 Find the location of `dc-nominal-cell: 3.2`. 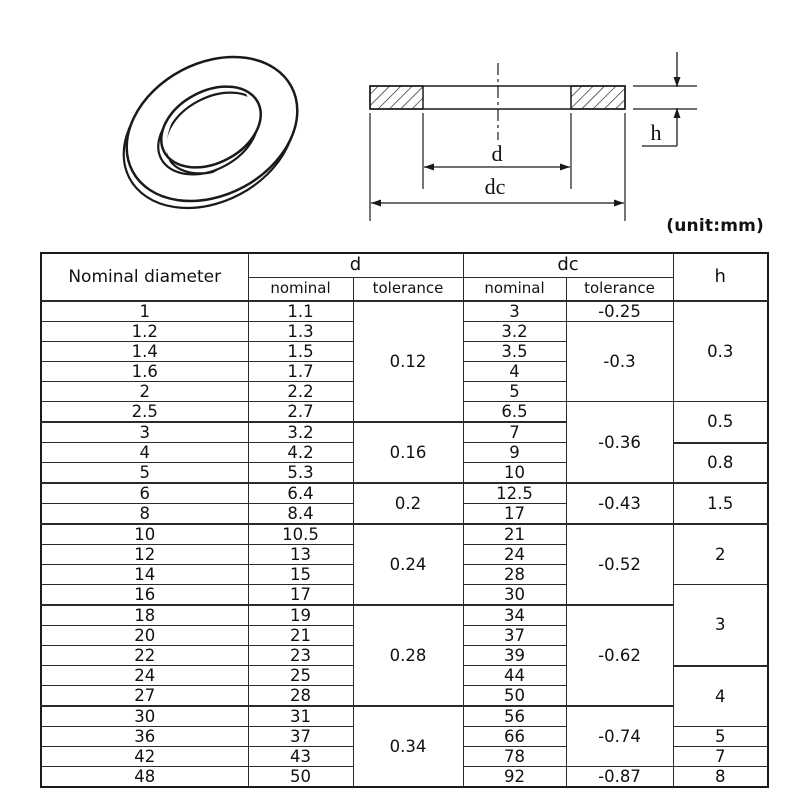

dc-nominal-cell: 3.2 is located at coordinates (514, 331).